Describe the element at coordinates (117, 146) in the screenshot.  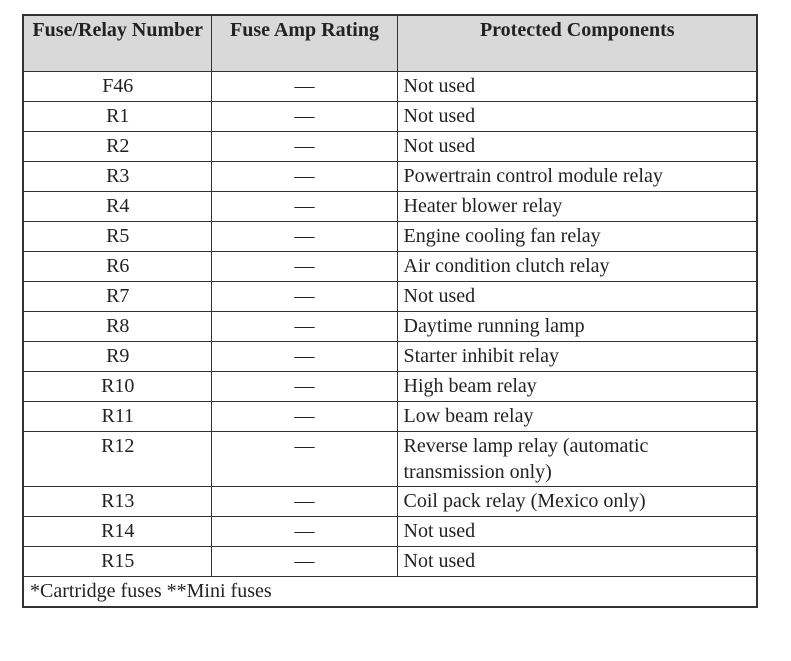
I see `table-cell: R2` at that location.